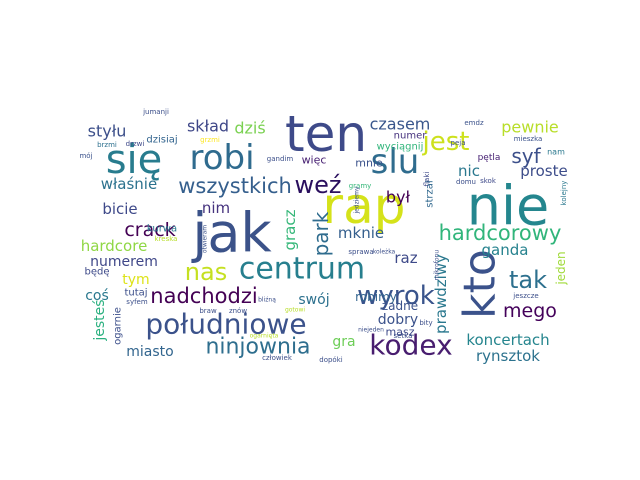 The height and width of the screenshot is (480, 640). What do you see at coordinates (530, 311) in the screenshot?
I see `word-mego: mego` at bounding box center [530, 311].